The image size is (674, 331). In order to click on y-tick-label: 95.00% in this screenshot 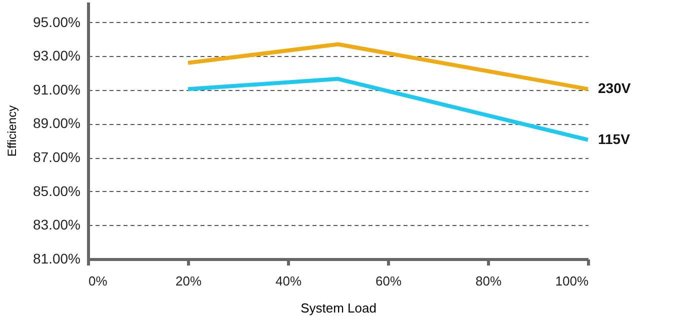, I will do `click(56, 22)`.